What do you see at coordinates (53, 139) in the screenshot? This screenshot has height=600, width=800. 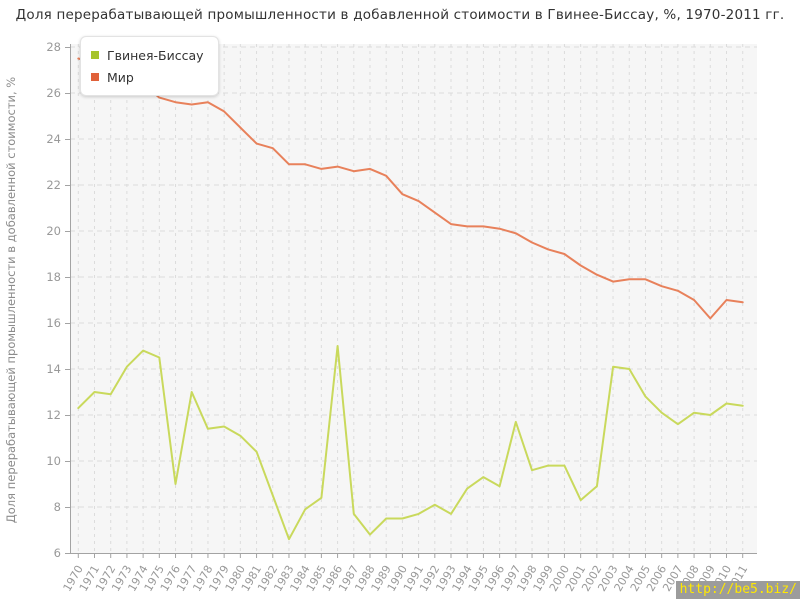 I see `y-tick-label: 24` at bounding box center [53, 139].